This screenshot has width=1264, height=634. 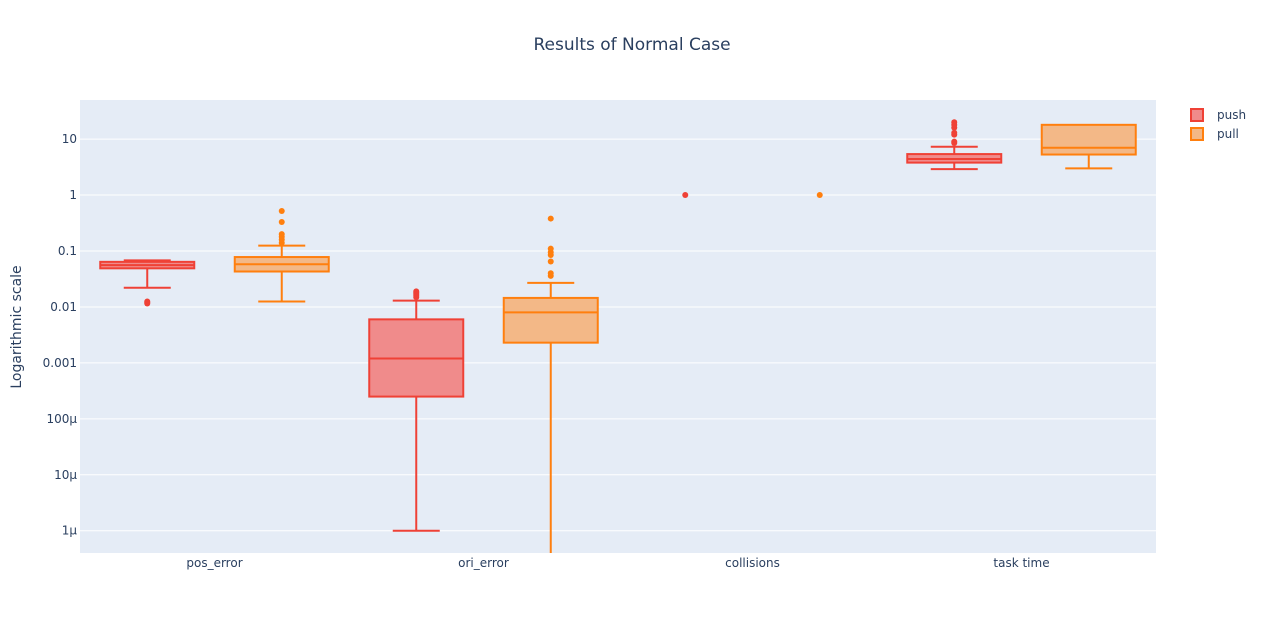 I want to click on legend-item-push: push, so click(x=1218, y=115).